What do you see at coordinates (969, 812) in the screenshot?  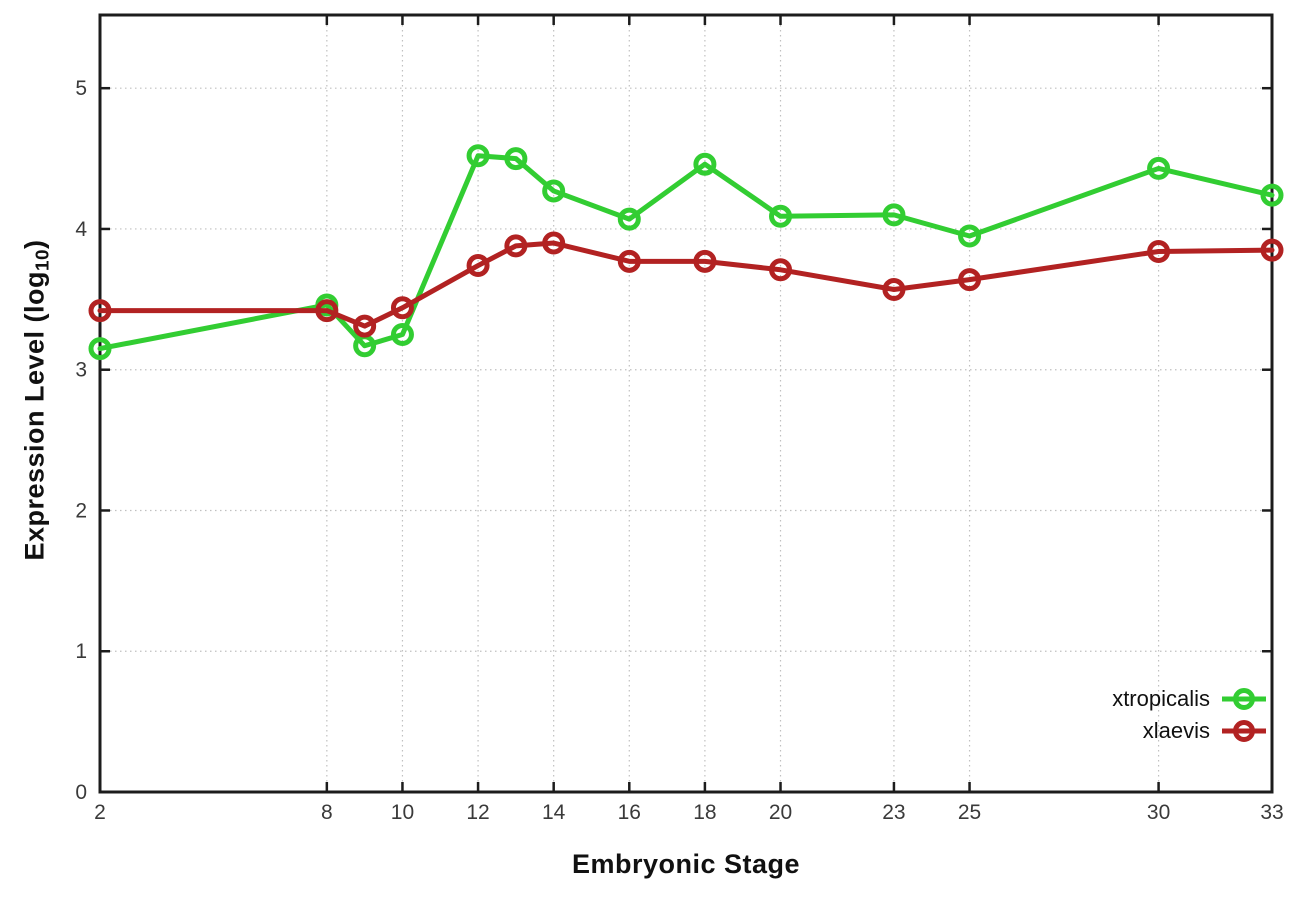 I see `x-tick-label-25: 25` at bounding box center [969, 812].